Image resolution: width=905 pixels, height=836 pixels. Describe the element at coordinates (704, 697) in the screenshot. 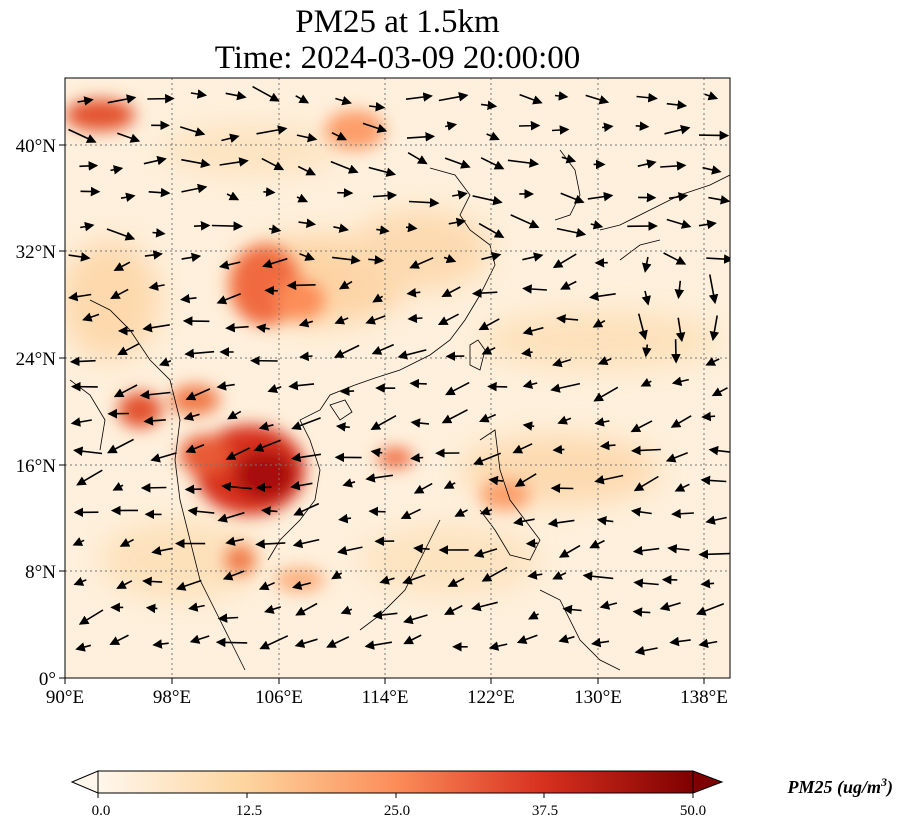

I see `lon-tick-138: 138°E` at that location.